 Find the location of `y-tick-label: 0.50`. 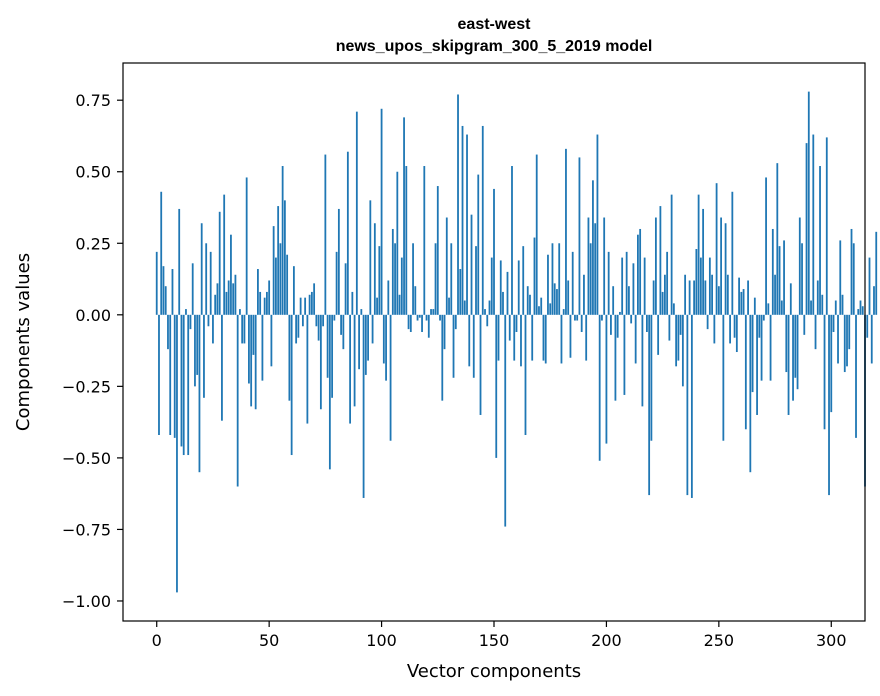

y-tick-label: 0.50 is located at coordinates (93, 172).